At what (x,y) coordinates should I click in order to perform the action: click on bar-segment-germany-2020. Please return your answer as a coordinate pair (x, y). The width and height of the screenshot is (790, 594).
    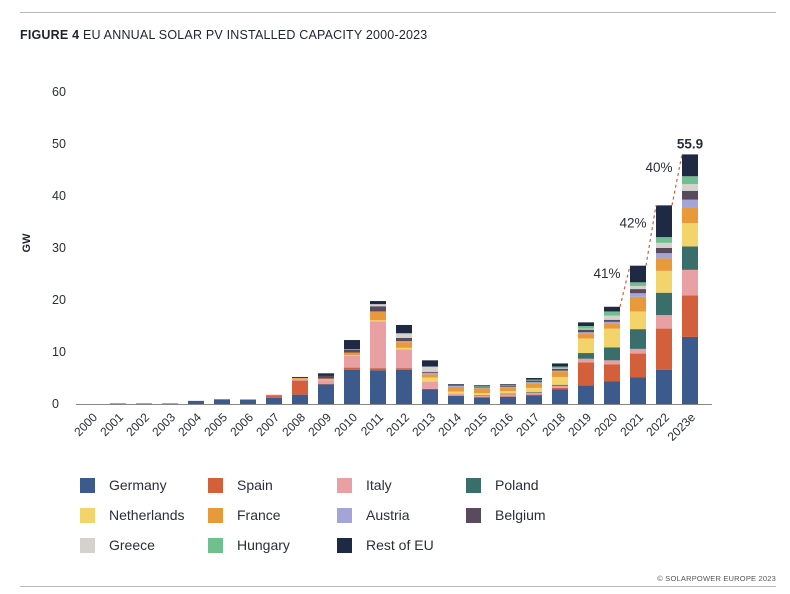
    Looking at the image, I should click on (612, 392).